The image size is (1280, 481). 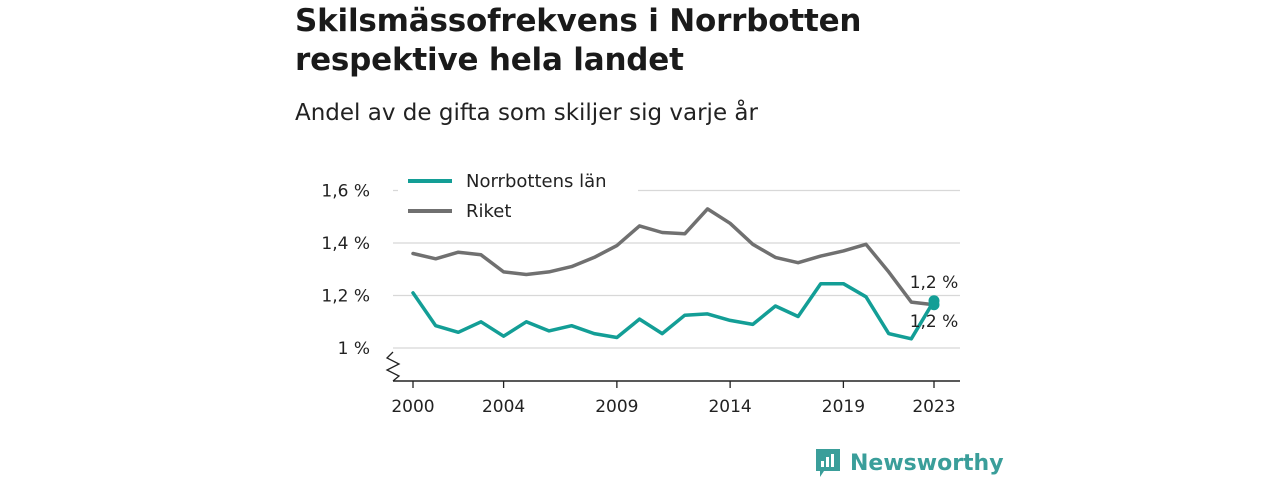 What do you see at coordinates (488, 211) in the screenshot?
I see `legend-label: Riket` at bounding box center [488, 211].